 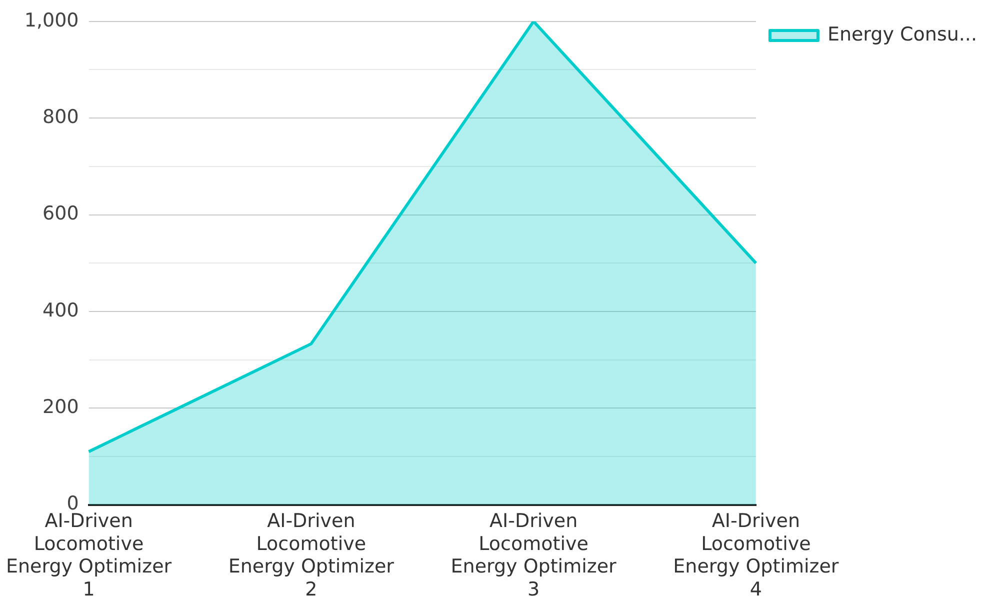 I want to click on x-tick-label: AI-Driven Locomotive Energy Optimizer 3, so click(x=533, y=555).